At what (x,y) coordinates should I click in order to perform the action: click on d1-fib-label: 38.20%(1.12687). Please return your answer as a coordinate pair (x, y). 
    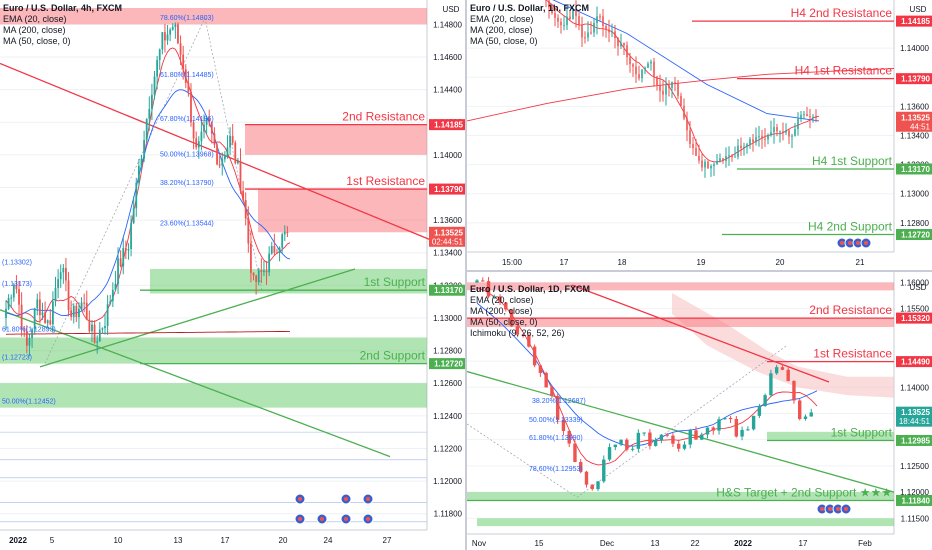
    Looking at the image, I should click on (559, 401).